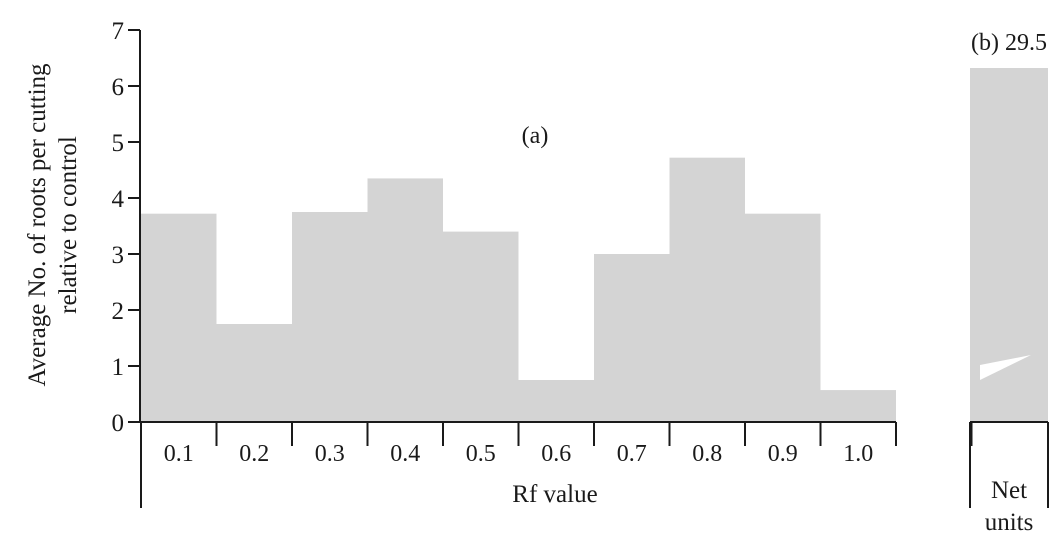 Image resolution: width=1057 pixels, height=538 pixels. I want to click on bar-rf-0.2, so click(254, 373).